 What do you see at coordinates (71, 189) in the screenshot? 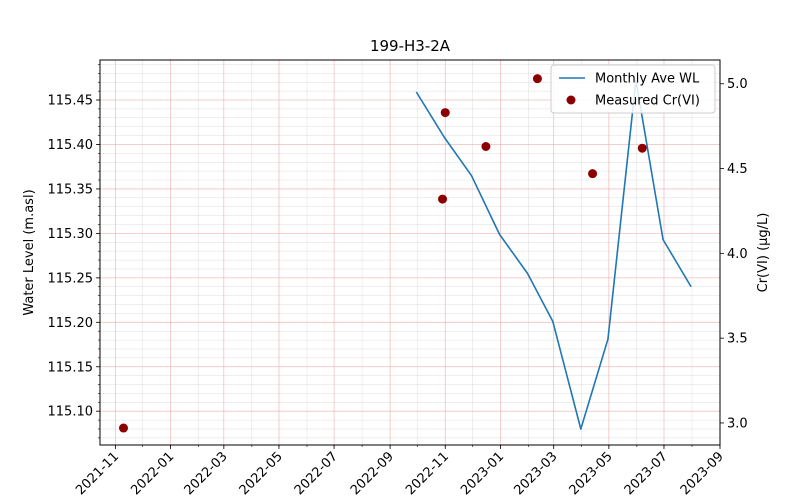
I see `y-tick-label-left: 115.35` at bounding box center [71, 189].